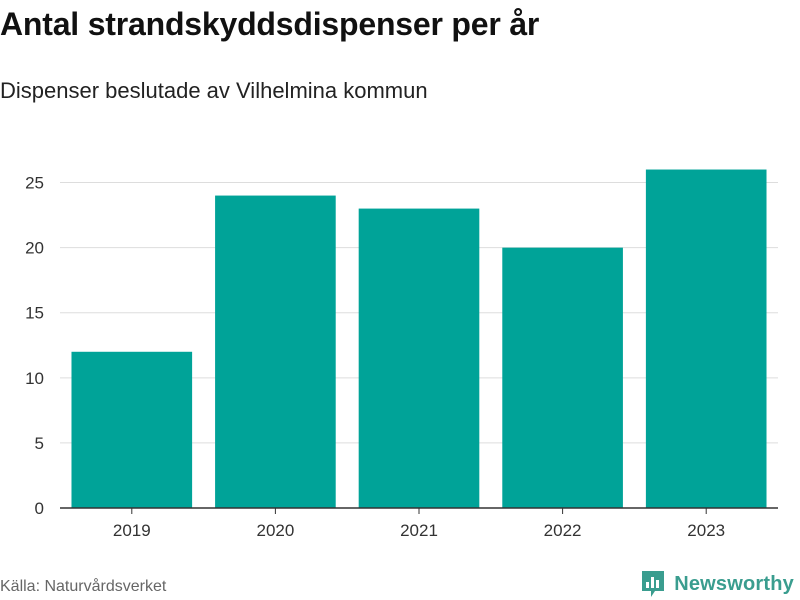 The height and width of the screenshot is (600, 800). What do you see at coordinates (275, 530) in the screenshot?
I see `x-tick-label: 2020` at bounding box center [275, 530].